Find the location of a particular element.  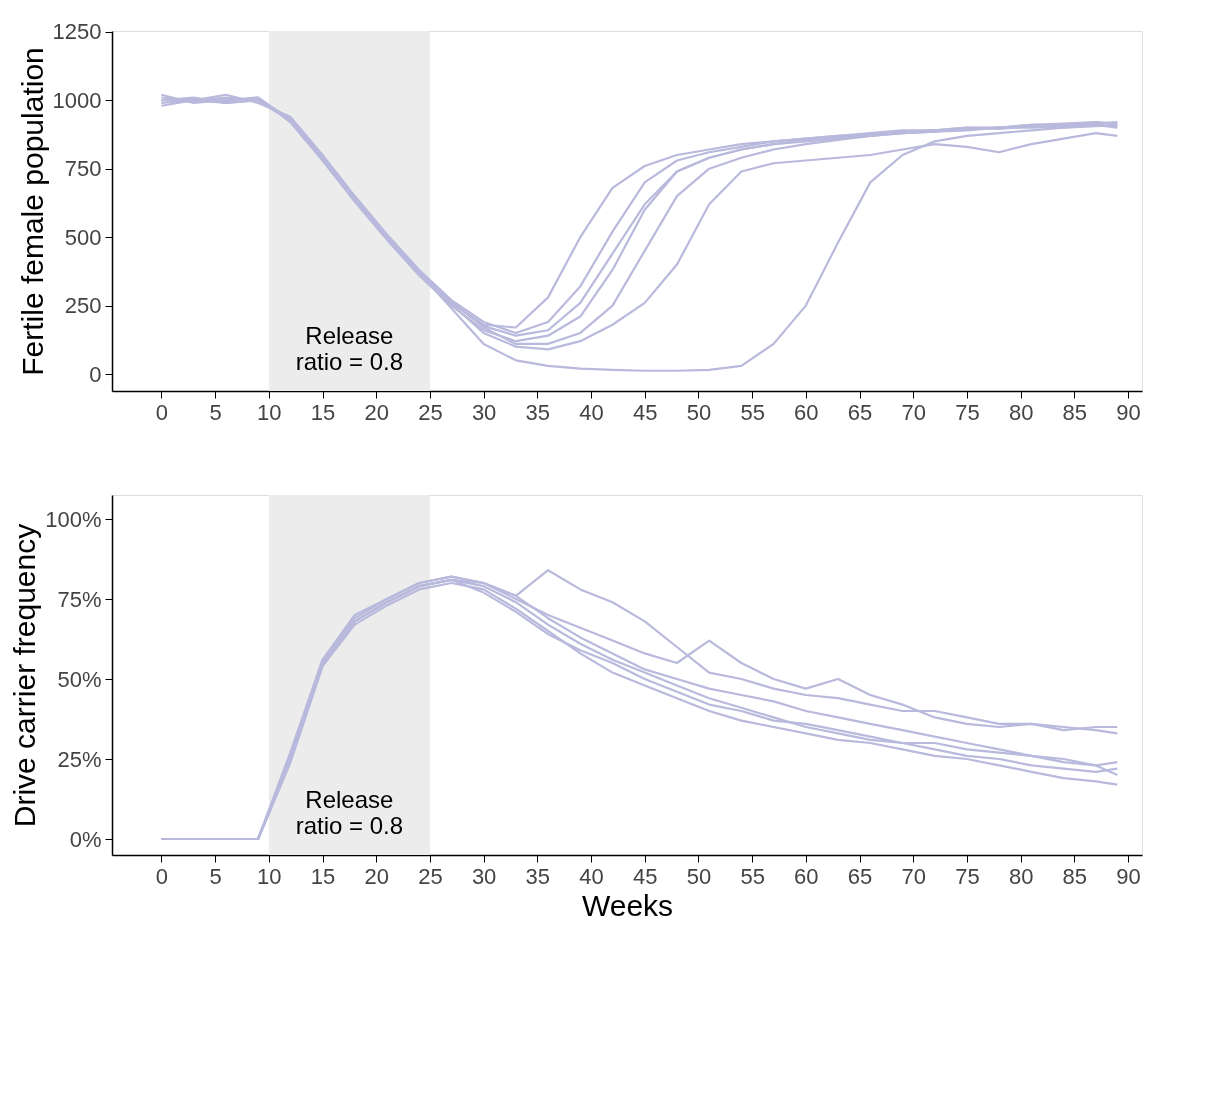

y-tick-label: 1250 is located at coordinates (77, 32).